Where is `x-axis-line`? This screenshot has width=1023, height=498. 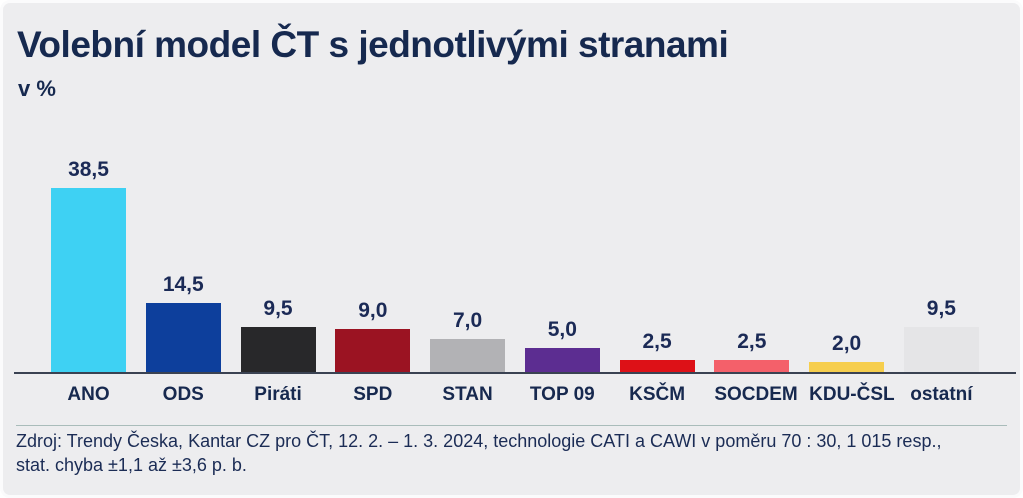
x-axis-line is located at coordinates (515, 373).